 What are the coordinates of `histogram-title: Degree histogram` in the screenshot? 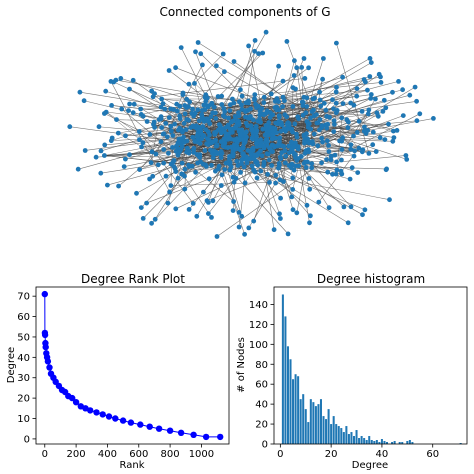 It's located at (371, 279).